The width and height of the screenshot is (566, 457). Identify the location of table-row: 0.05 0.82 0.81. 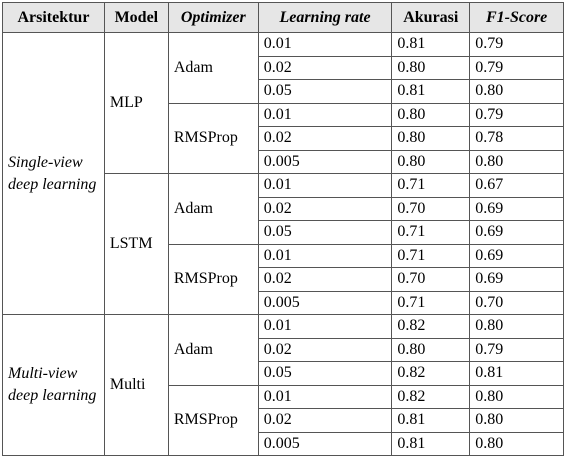
(283, 373).